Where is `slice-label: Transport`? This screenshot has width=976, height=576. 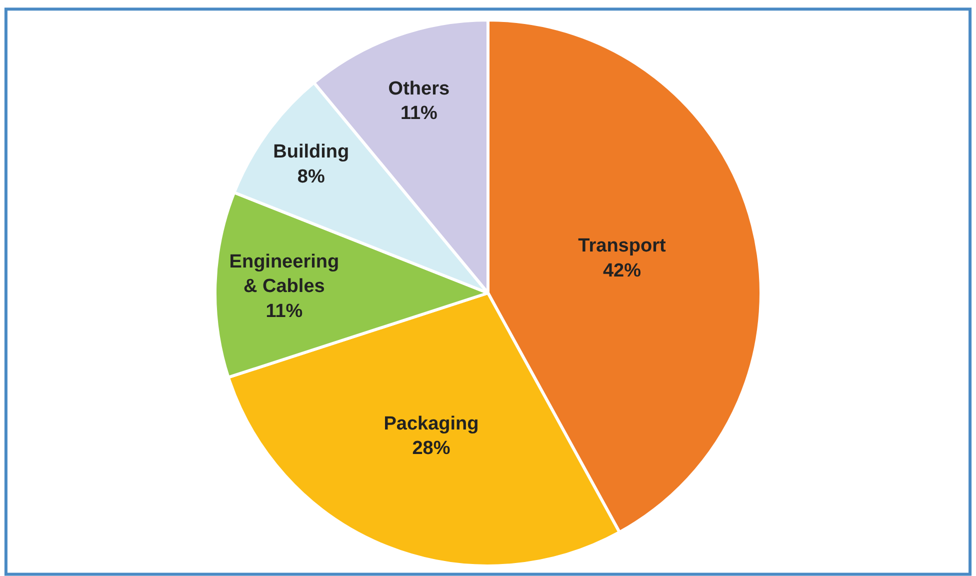
slice-label: Transport is located at coordinates (622, 246).